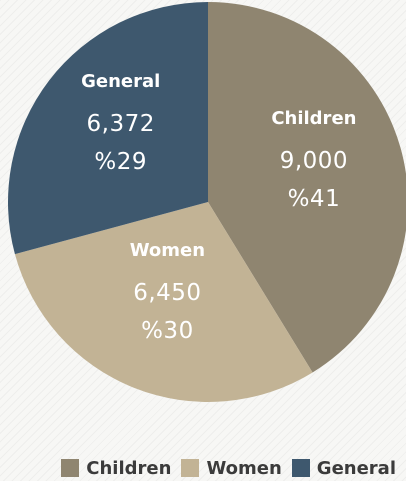 The width and height of the screenshot is (406, 481). What do you see at coordinates (120, 81) in the screenshot?
I see `slice-label-general: General` at bounding box center [120, 81].